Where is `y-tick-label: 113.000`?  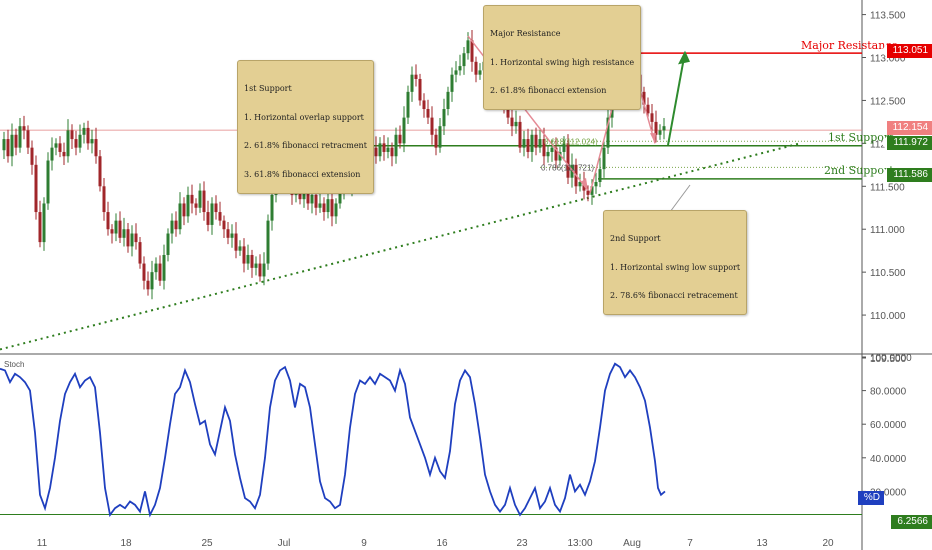 y-tick-label: 113.000 is located at coordinates (888, 59).